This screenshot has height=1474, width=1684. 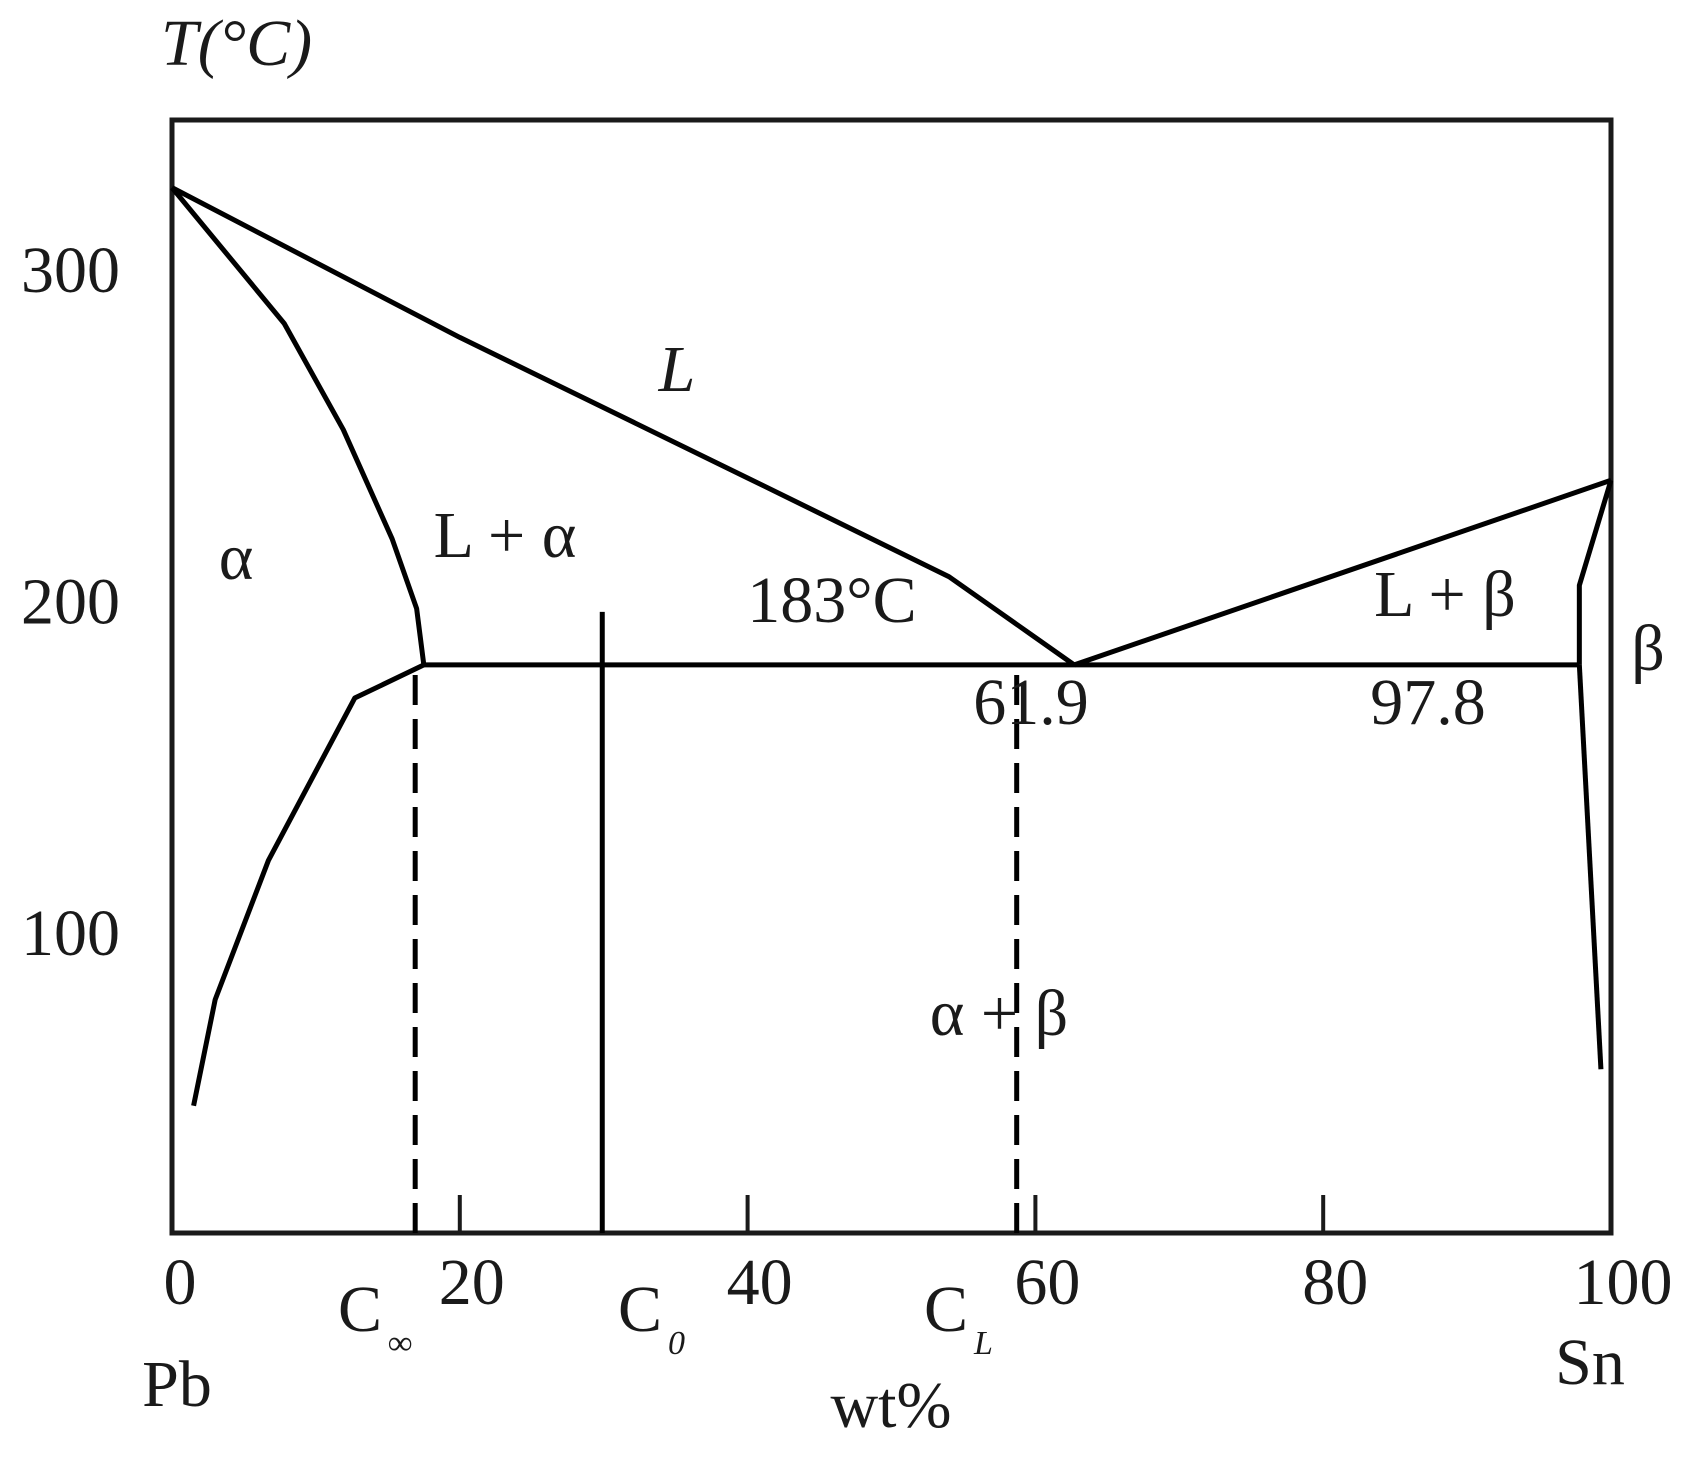 What do you see at coordinates (676, 1343) in the screenshot?
I see `composition-subscript: 0` at bounding box center [676, 1343].